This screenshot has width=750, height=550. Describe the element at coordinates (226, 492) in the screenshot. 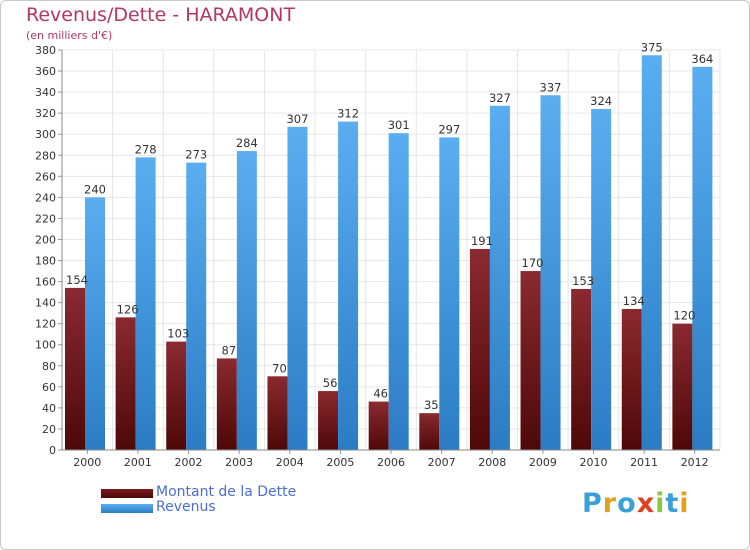

I see `legend-label-dette: Montant de la Dette` at that location.